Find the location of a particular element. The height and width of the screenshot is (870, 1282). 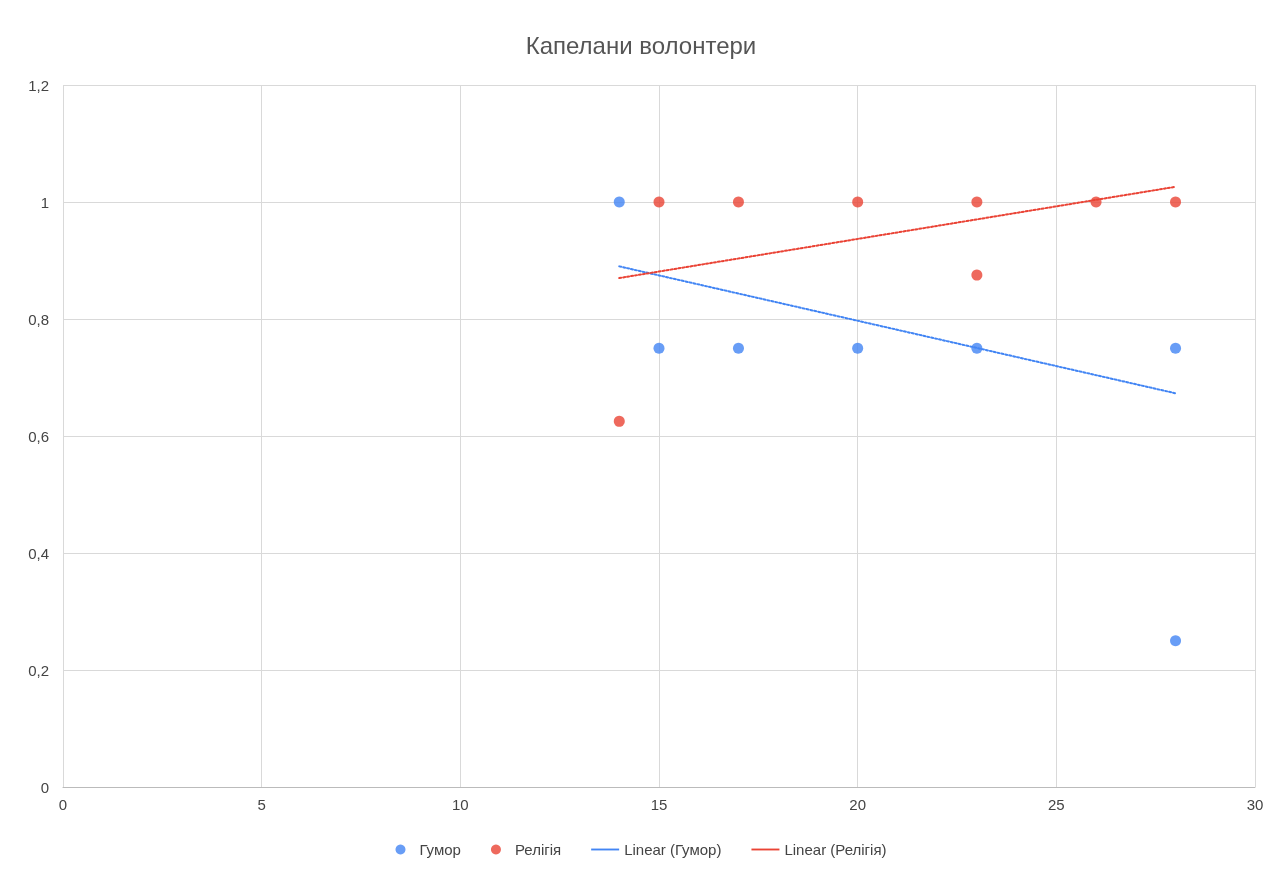

x-tick-label: 5 is located at coordinates (261, 804).